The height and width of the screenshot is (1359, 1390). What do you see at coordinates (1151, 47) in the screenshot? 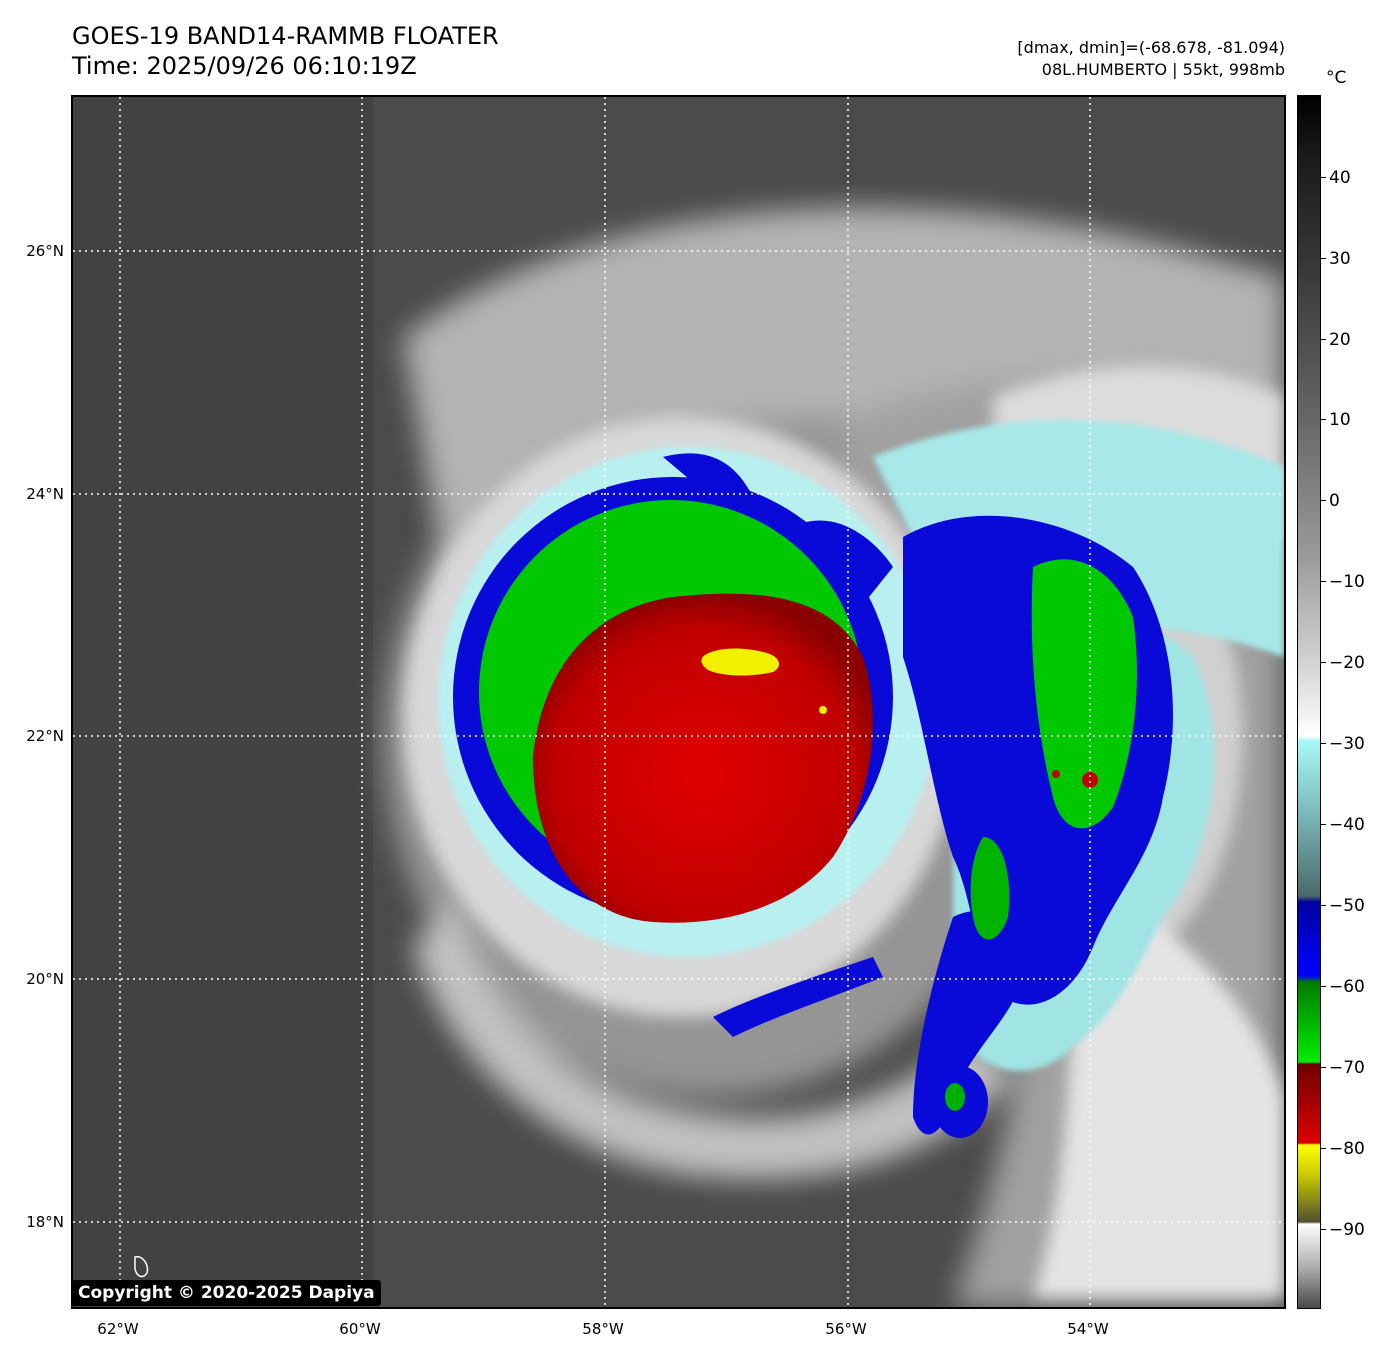
I see `dmax-dmin-label: [dmax, dmin]=(-68.678, -81.094)` at bounding box center [1151, 47].